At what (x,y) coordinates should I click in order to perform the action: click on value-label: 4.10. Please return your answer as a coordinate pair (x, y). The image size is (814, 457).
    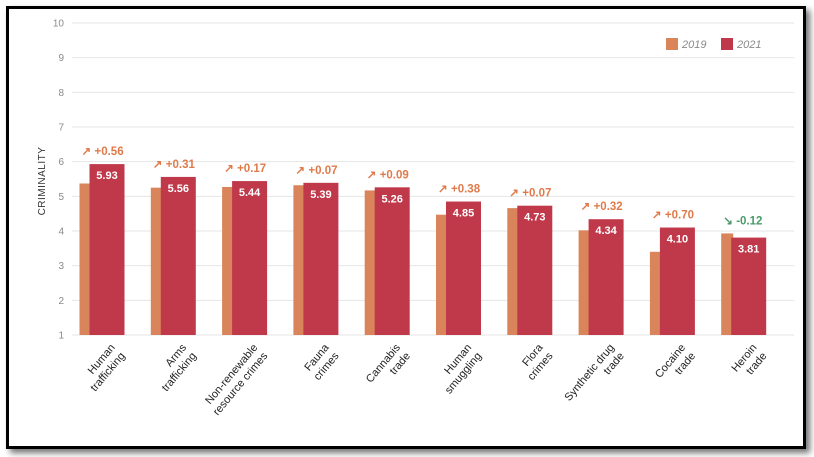
    Looking at the image, I should click on (677, 240).